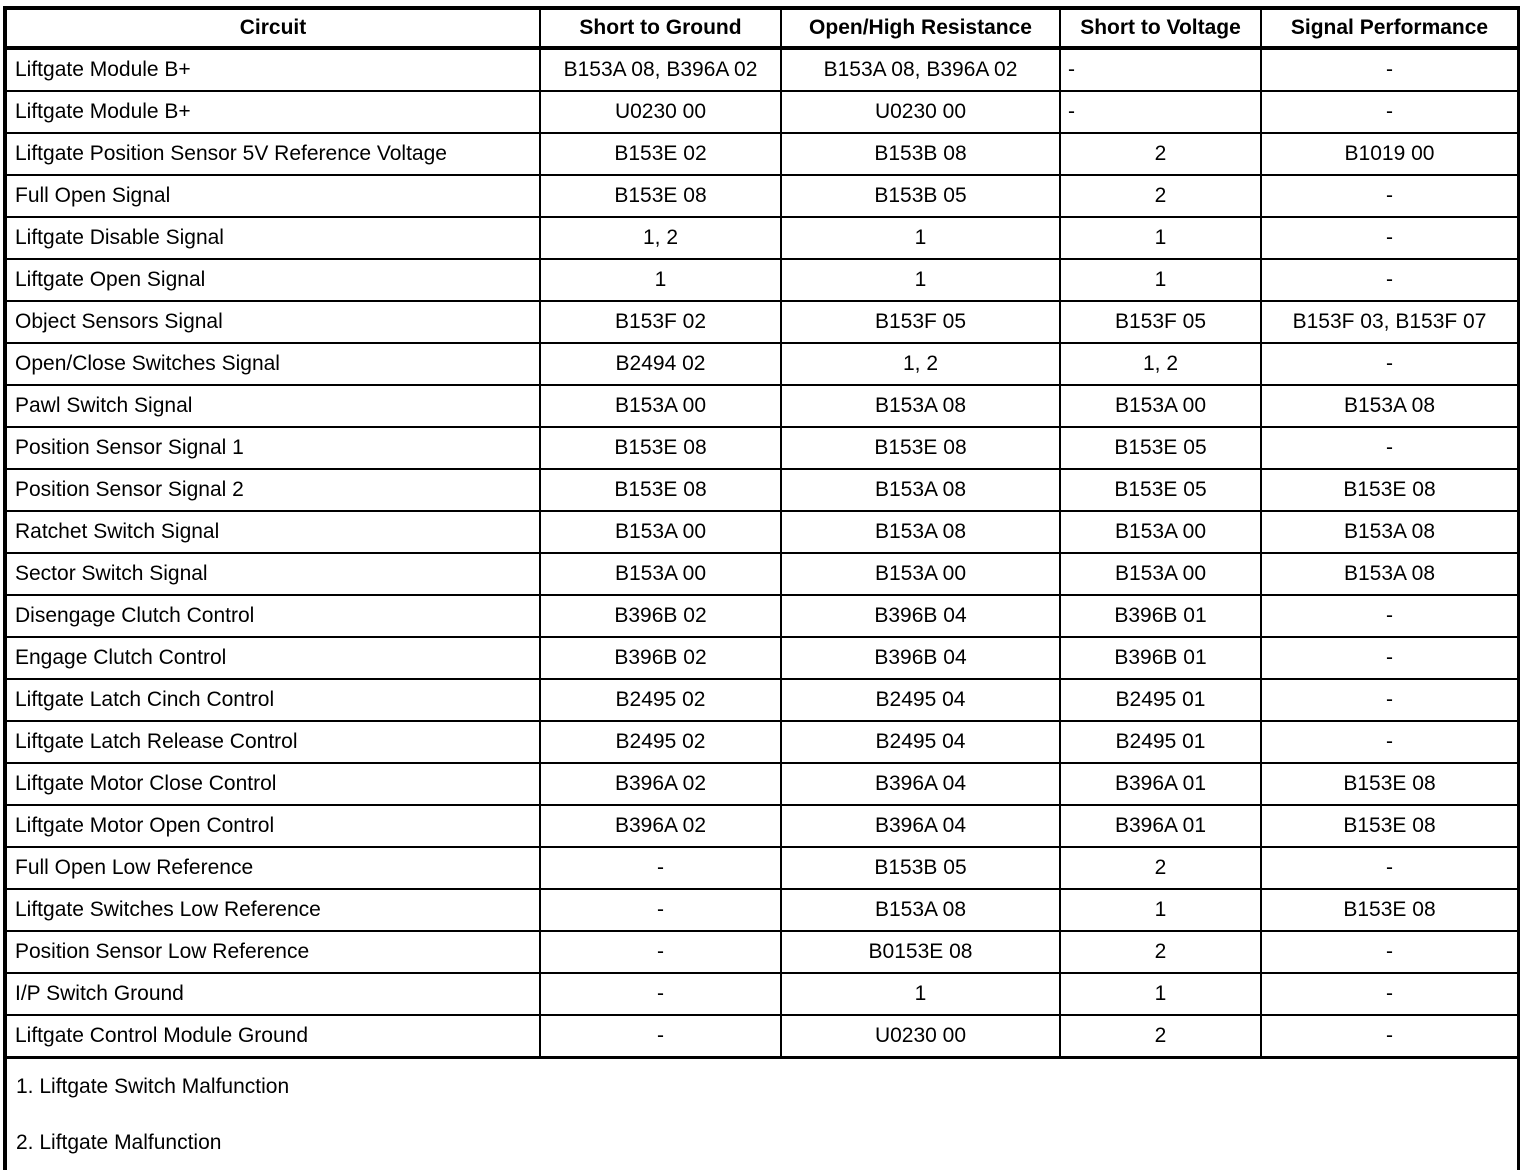 This screenshot has width=1520, height=1170. Describe the element at coordinates (660, 826) in the screenshot. I see `cell-short-to-ground: B396A 02` at that location.